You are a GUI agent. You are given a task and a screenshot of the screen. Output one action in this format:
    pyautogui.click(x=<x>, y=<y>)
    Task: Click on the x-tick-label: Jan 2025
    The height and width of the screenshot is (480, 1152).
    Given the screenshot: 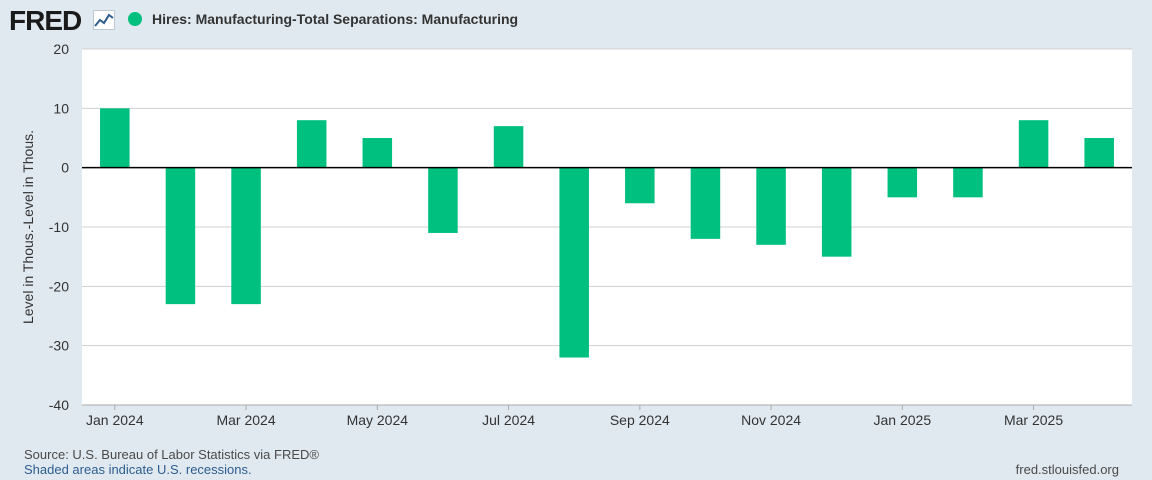 What is the action you would take?
    pyautogui.click(x=903, y=420)
    